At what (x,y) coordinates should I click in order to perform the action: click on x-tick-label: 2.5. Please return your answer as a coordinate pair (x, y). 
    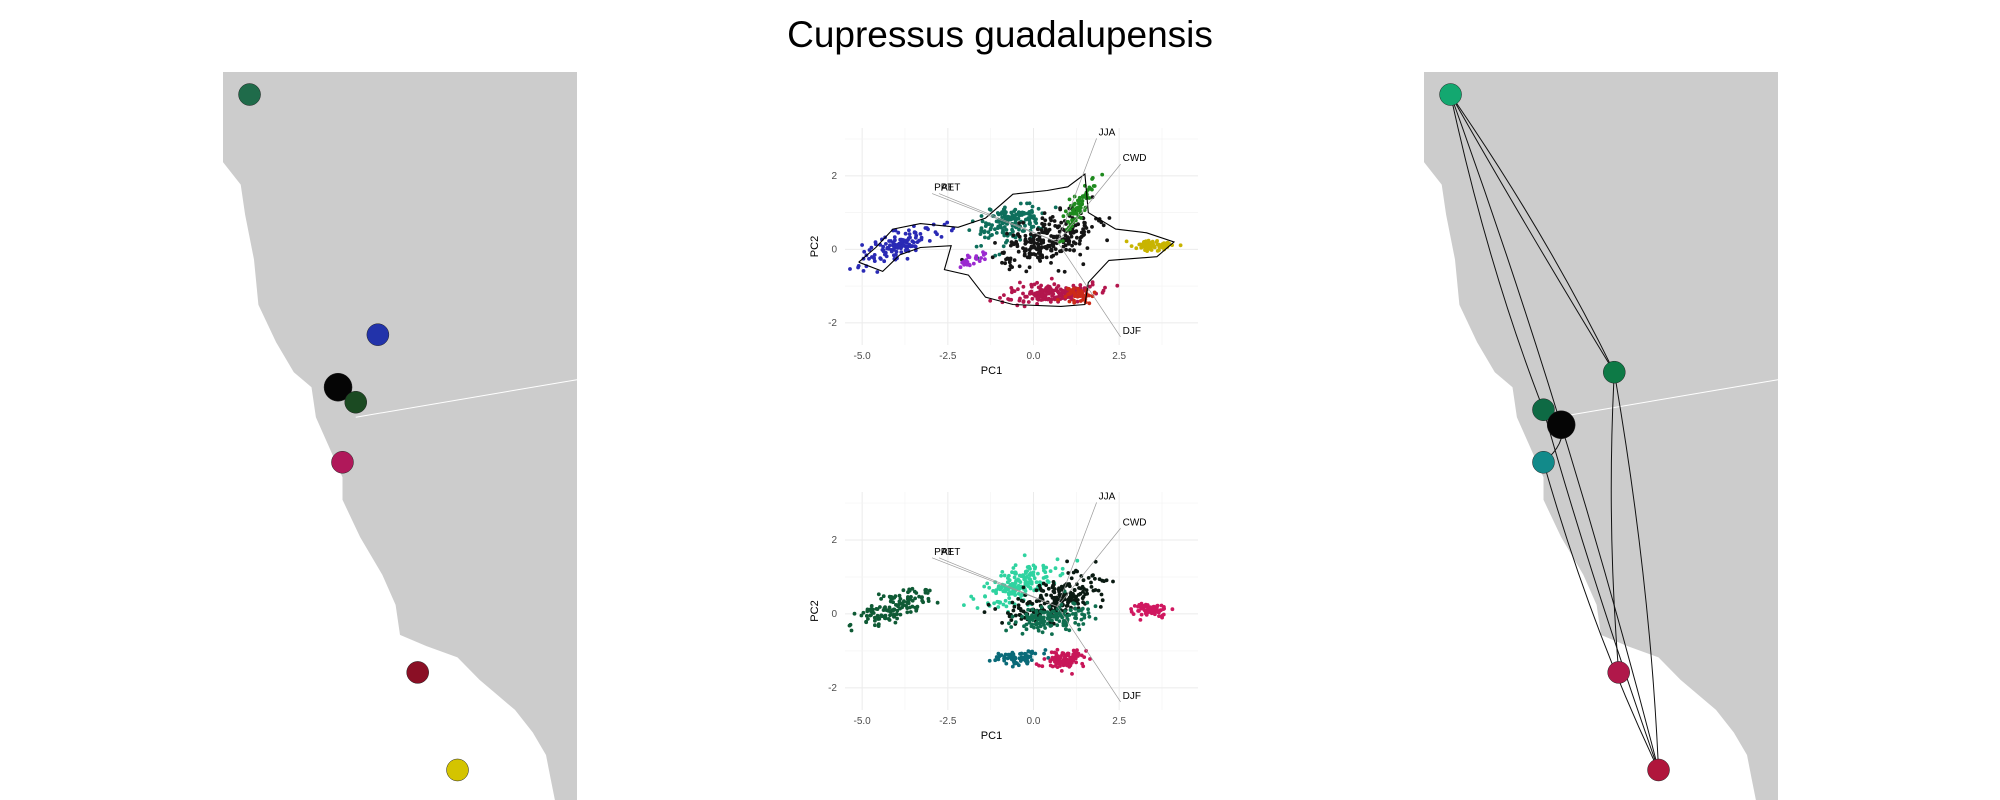
    Looking at the image, I should click on (1119, 356).